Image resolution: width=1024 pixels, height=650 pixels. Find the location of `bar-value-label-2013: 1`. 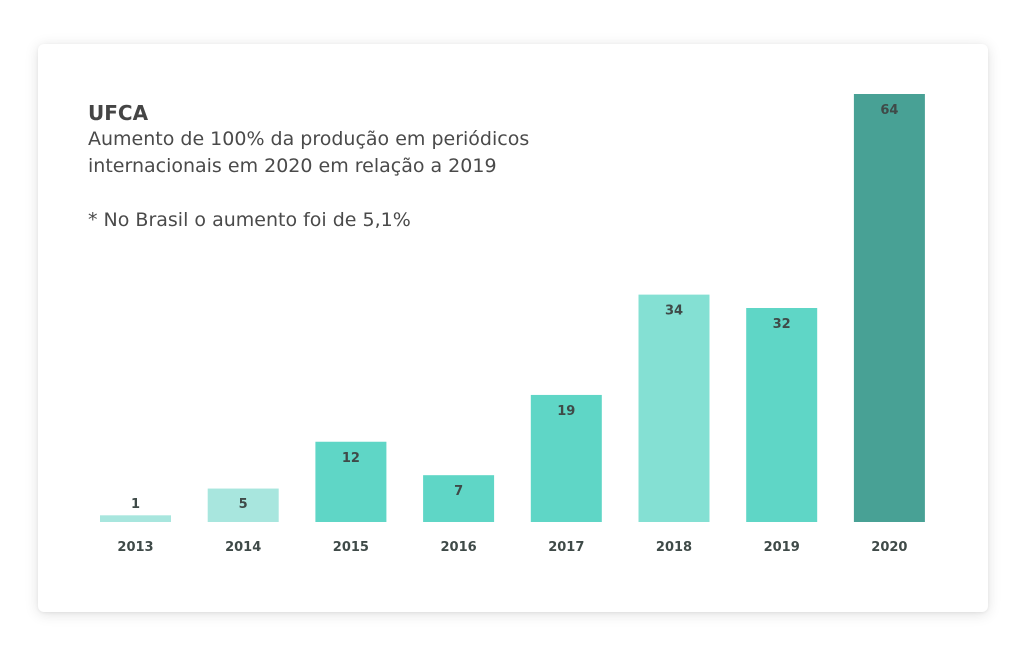

bar-value-label-2013: 1 is located at coordinates (135, 504).